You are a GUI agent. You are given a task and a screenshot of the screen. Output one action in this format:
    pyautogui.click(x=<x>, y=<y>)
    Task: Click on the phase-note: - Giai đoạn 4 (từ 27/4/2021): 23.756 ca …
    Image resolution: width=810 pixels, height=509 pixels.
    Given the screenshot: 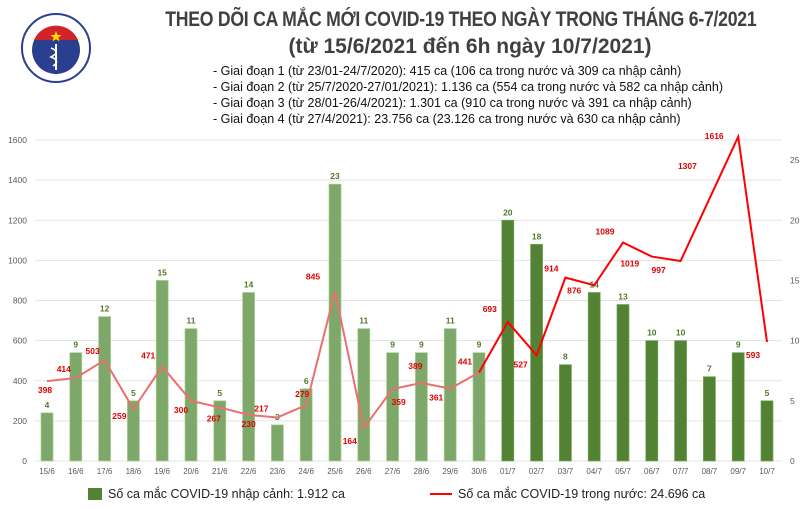 What is the action you would take?
    pyautogui.click(x=447, y=119)
    